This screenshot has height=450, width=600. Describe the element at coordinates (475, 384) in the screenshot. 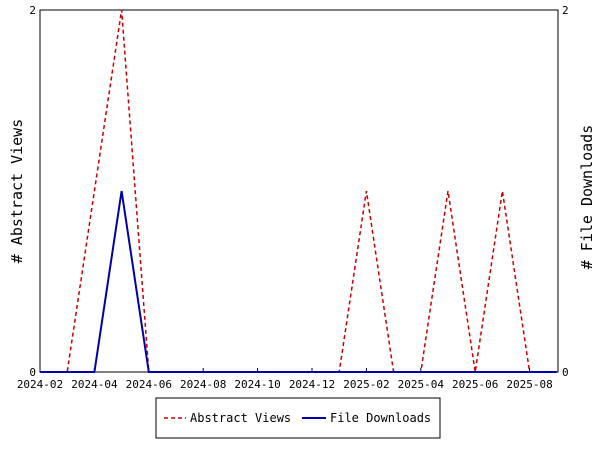

I see `x-tick-label: 2025-06` at that location.